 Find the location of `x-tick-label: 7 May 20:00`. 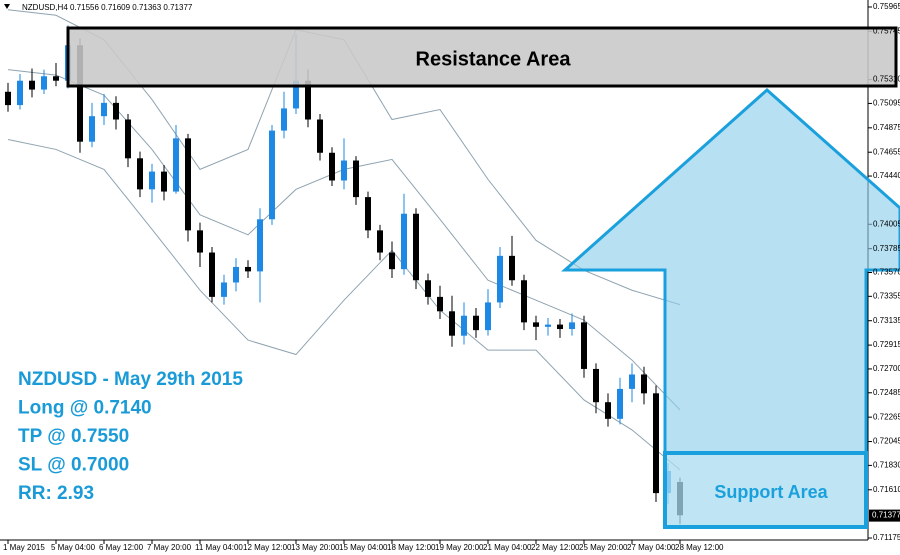

x-tick-label: 7 May 20:00 is located at coordinates (169, 547).